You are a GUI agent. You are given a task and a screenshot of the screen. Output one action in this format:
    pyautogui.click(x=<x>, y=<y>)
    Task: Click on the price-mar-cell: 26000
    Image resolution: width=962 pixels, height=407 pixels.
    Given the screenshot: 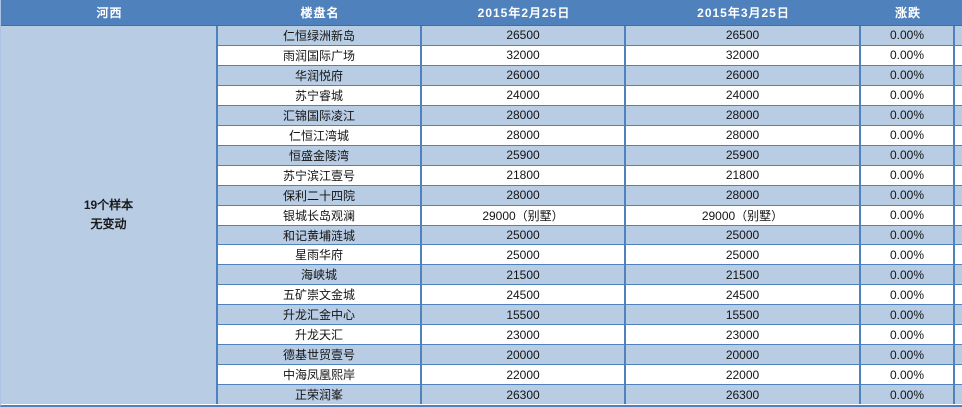 What is the action you would take?
    pyautogui.click(x=743, y=75)
    